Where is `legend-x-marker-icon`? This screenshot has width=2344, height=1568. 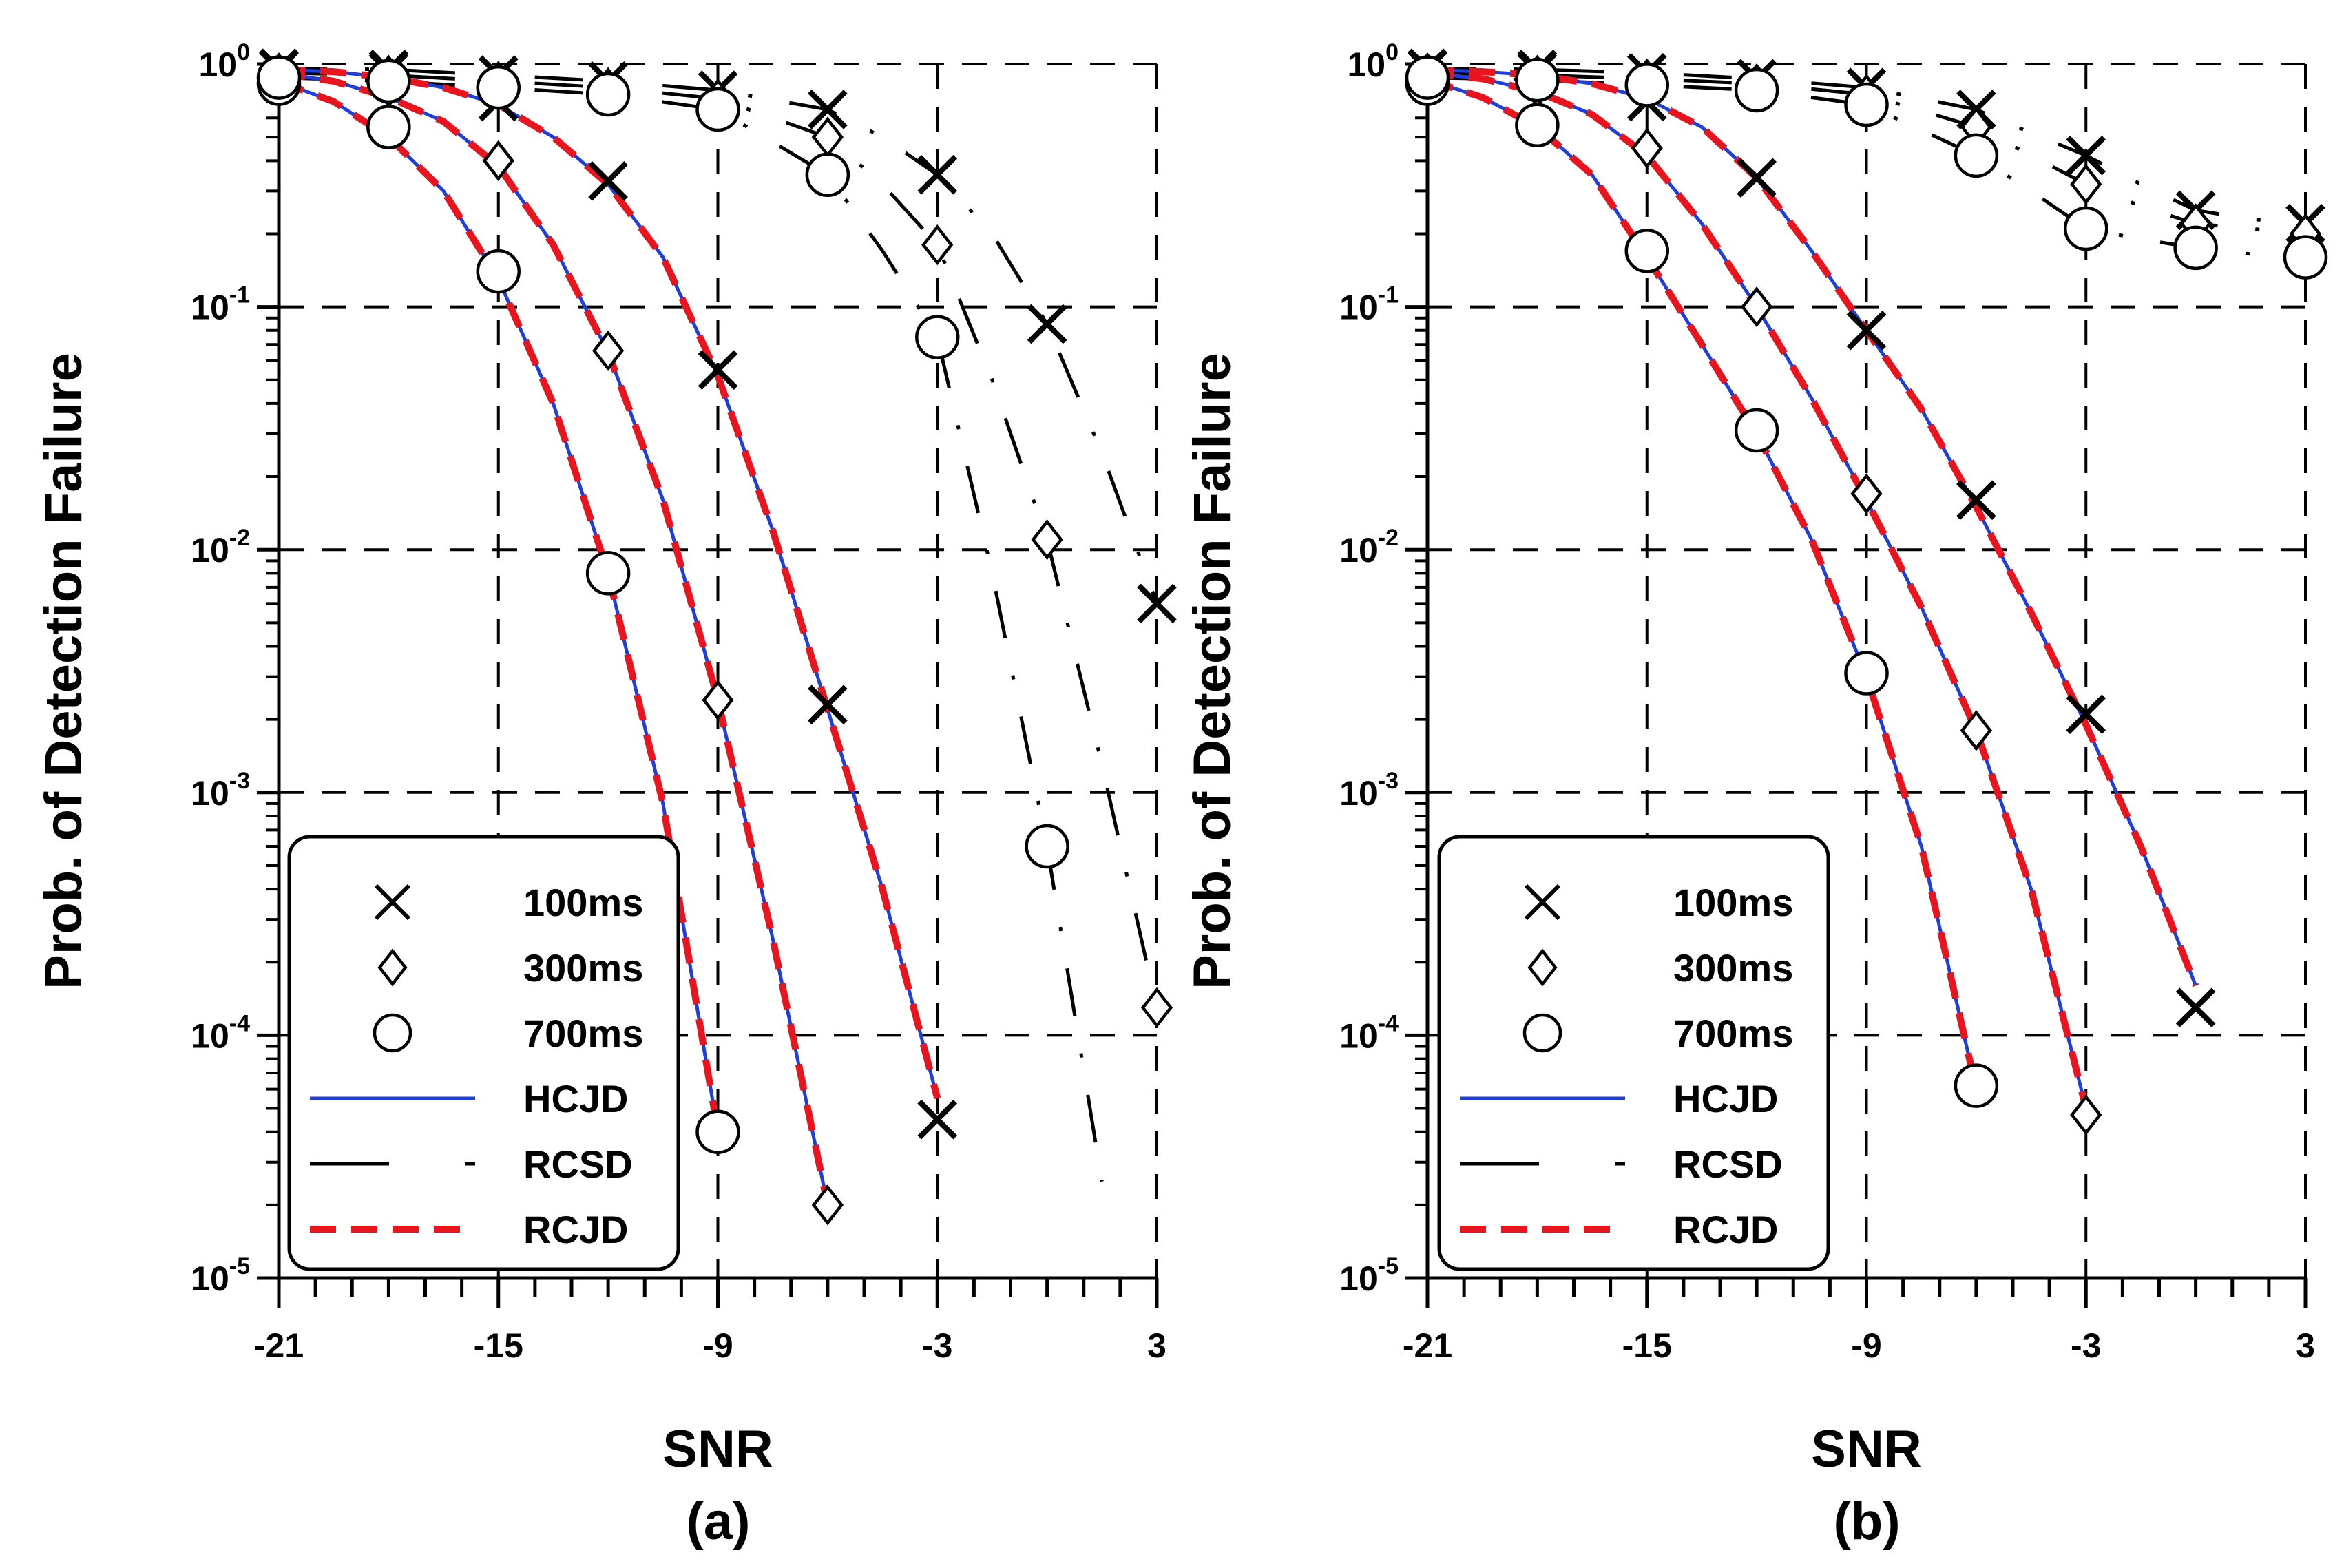 legend-x-marker-icon is located at coordinates (1542, 902).